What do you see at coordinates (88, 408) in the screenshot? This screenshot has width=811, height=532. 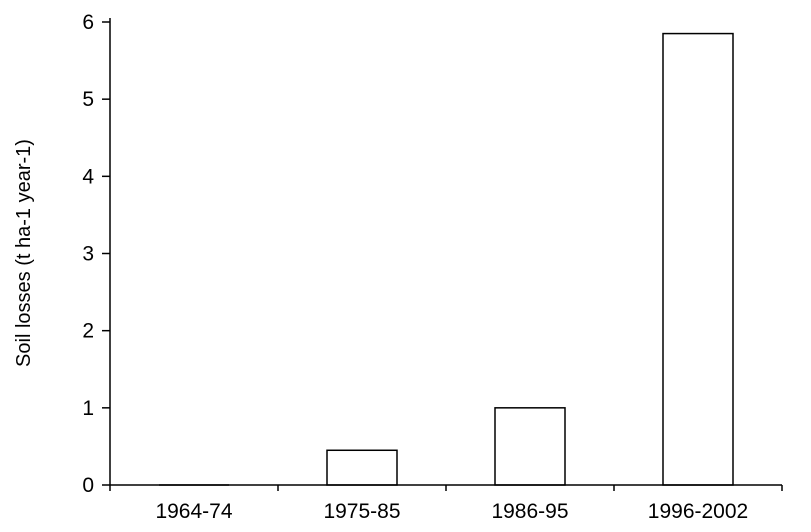 I see `y-tick-label: 1` at bounding box center [88, 408].